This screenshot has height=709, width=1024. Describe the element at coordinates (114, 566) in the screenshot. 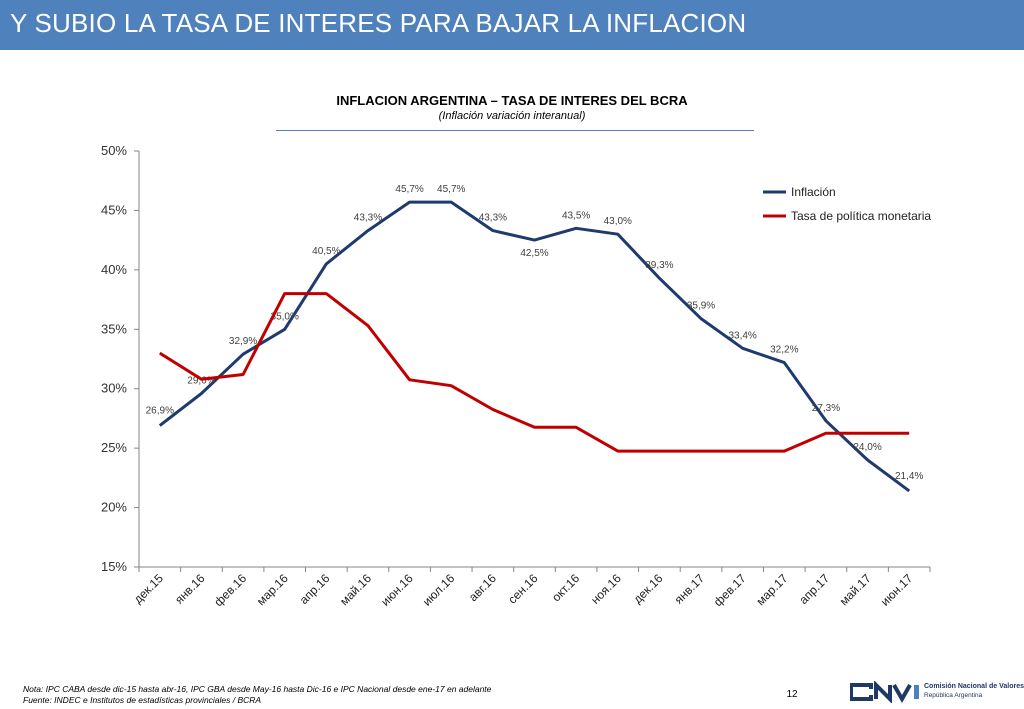

I see `y-tick-label: 15%` at that location.